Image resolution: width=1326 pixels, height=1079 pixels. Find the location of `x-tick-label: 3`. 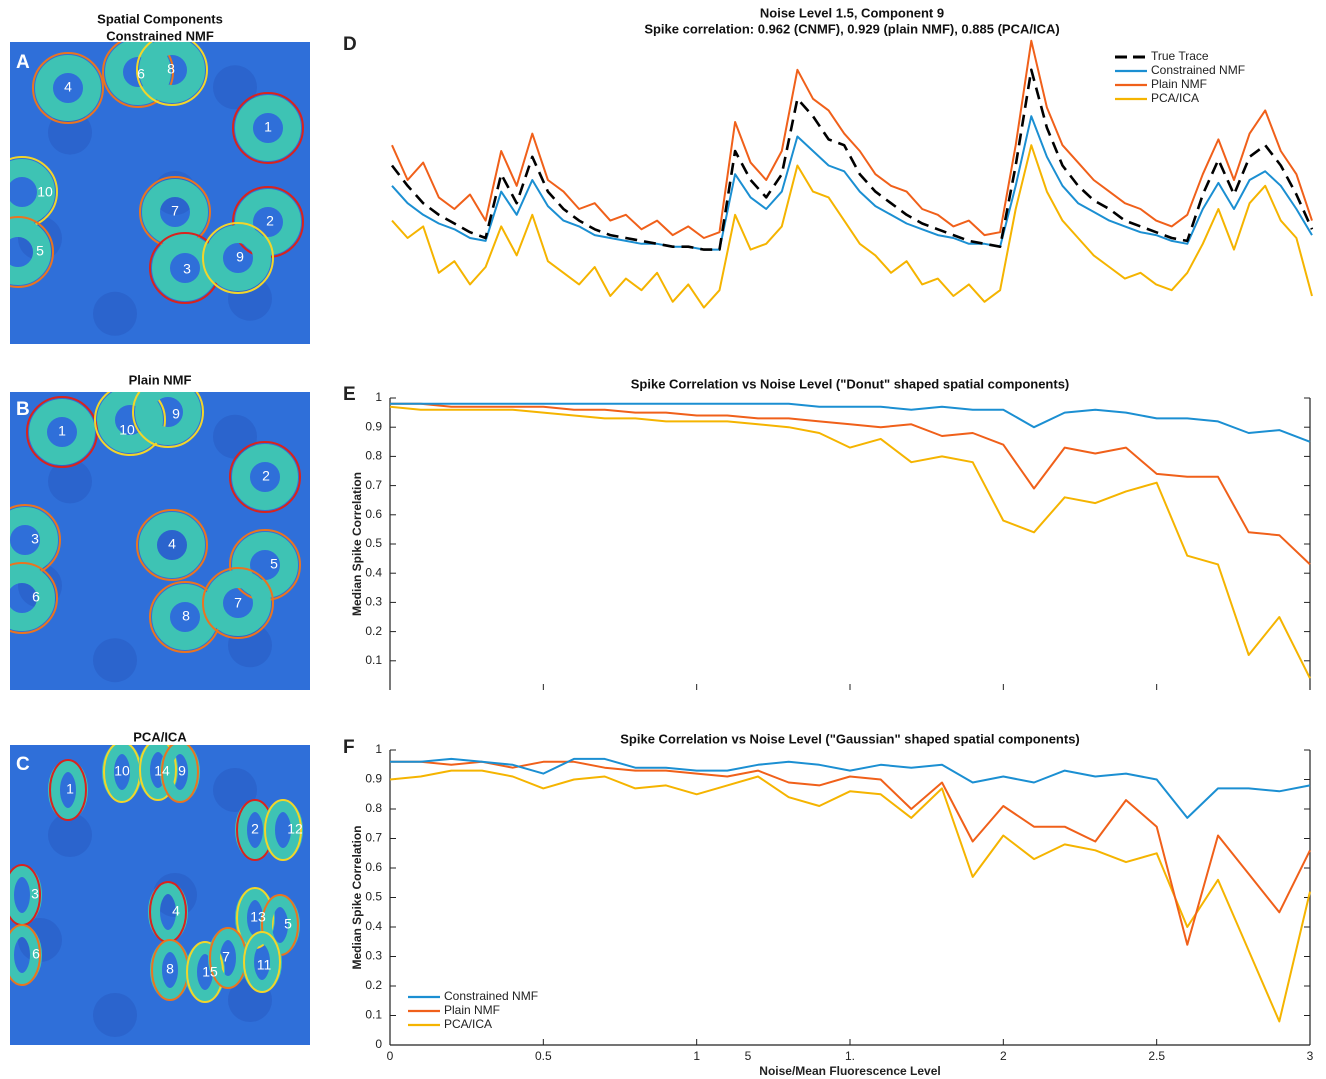

x-tick-label: 3 is located at coordinates (1310, 1056).